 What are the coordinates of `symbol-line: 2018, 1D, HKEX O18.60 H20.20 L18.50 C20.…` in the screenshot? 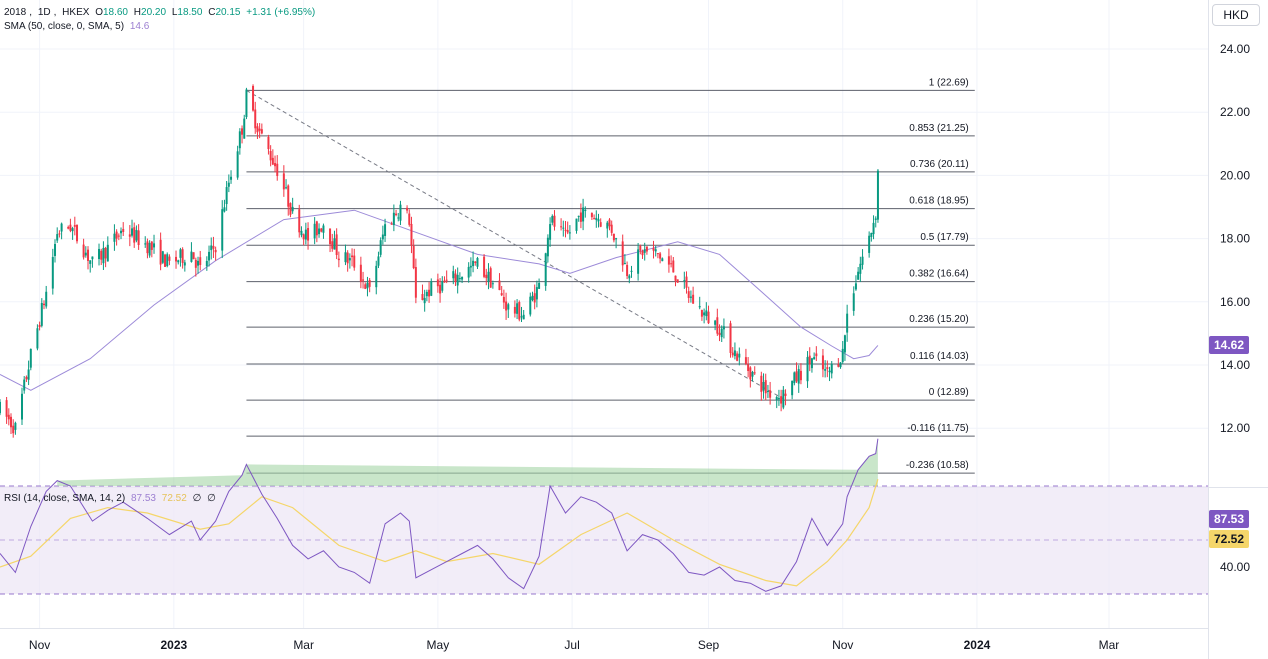 It's located at (160, 12).